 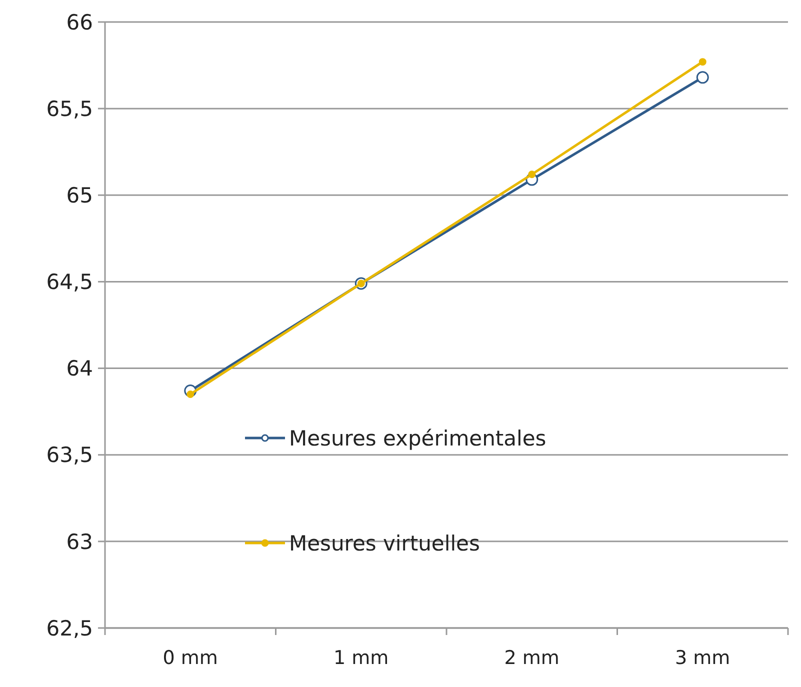 I want to click on x-tick-label: 2 mm, so click(x=532, y=658).